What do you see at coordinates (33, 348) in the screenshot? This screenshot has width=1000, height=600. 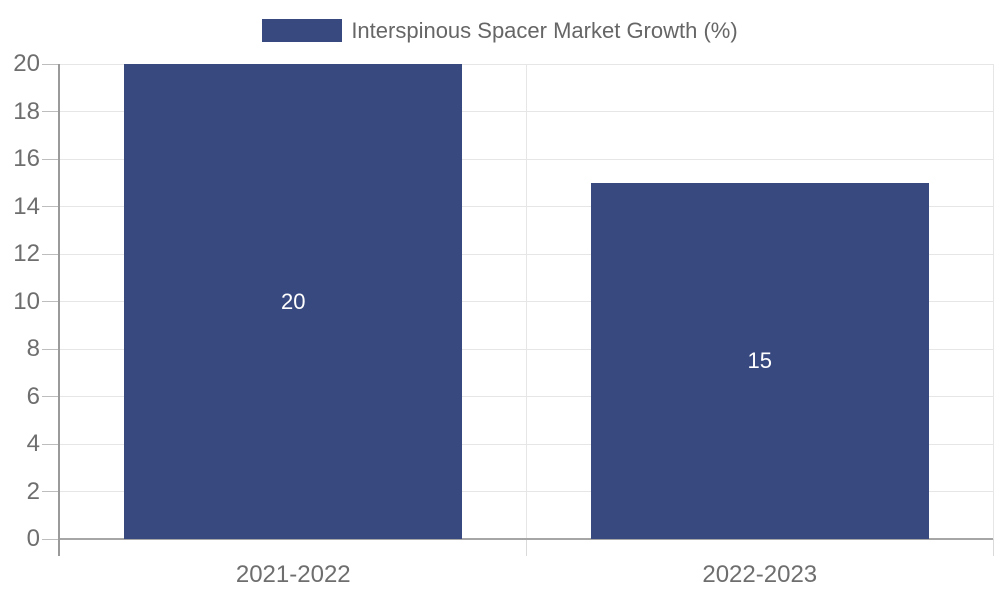 I see `y-tick-label: 8` at bounding box center [33, 348].